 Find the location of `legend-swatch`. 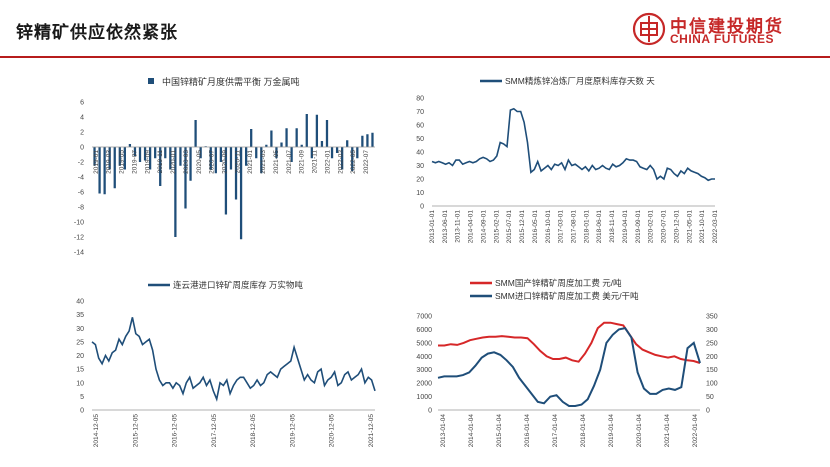

legend-swatch is located at coordinates (151, 81).